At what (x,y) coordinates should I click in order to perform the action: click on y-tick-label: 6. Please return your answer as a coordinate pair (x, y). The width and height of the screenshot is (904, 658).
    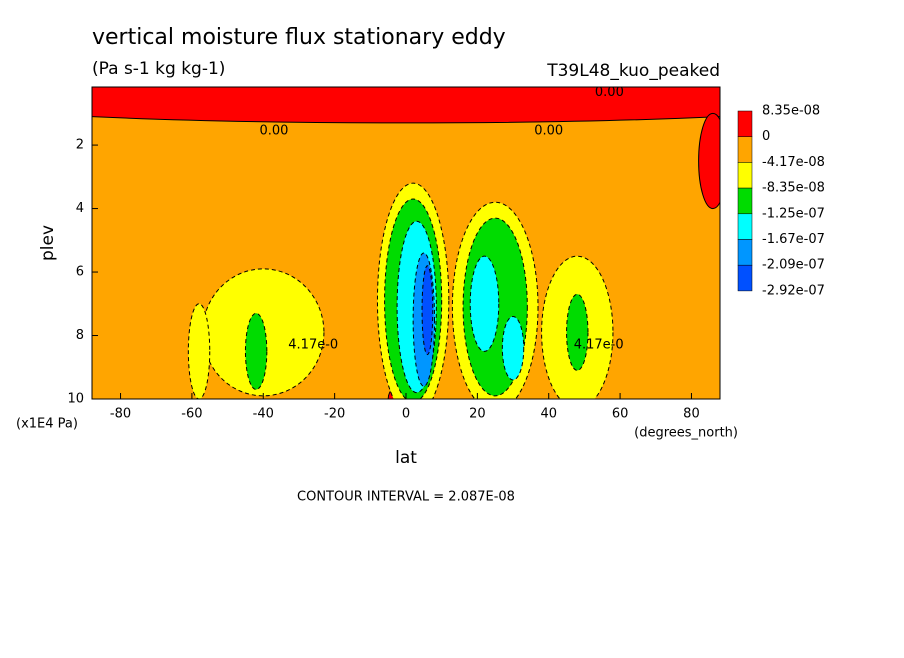
    Looking at the image, I should click on (80, 272).